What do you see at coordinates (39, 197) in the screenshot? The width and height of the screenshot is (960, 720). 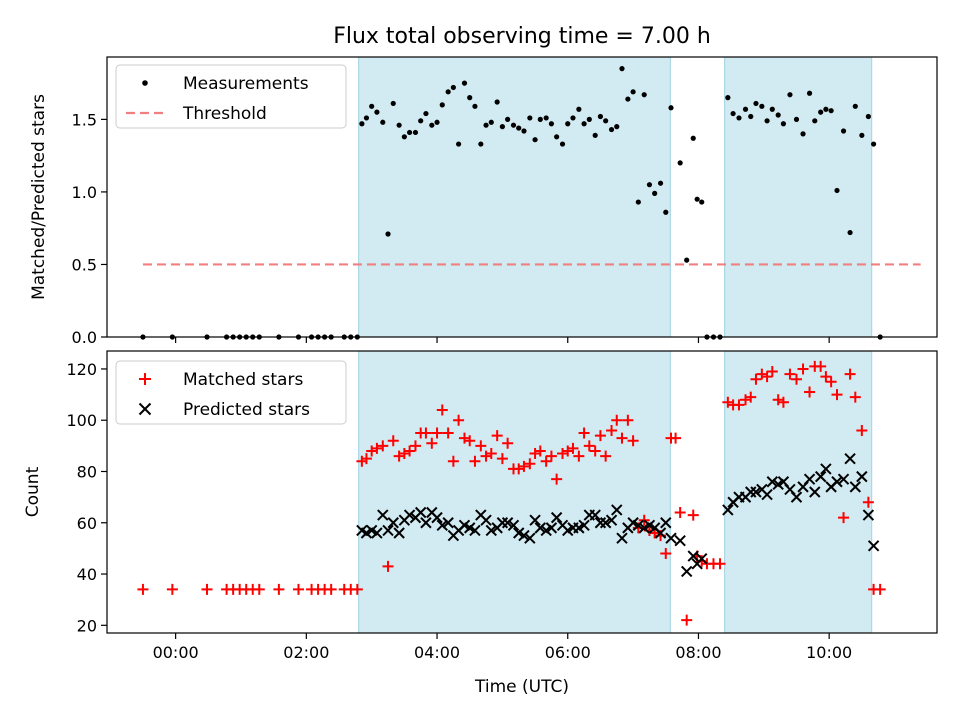 I see `top-y-axis-label: Matched/Predicted stars` at bounding box center [39, 197].